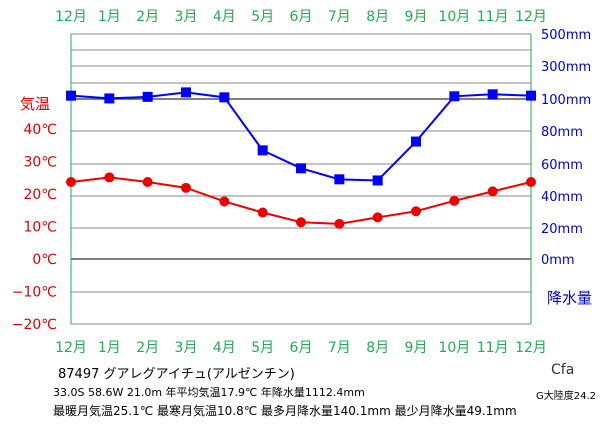  Describe the element at coordinates (147, 17) in the screenshot. I see `month-label-top: 2月` at that location.